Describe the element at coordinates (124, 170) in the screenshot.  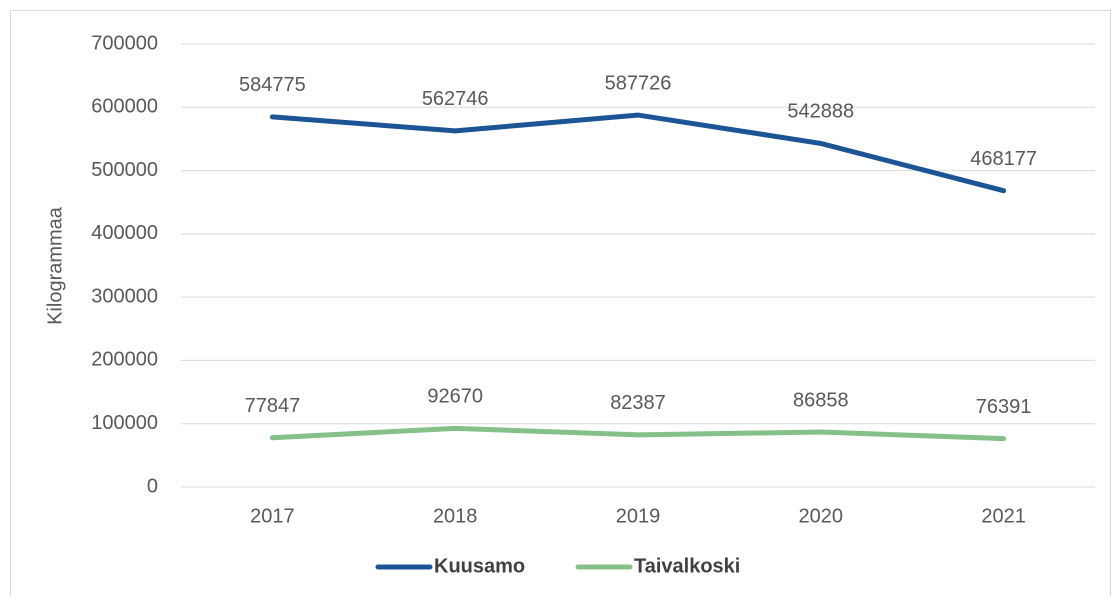
I see `y-tick-label: 500000` at that location.